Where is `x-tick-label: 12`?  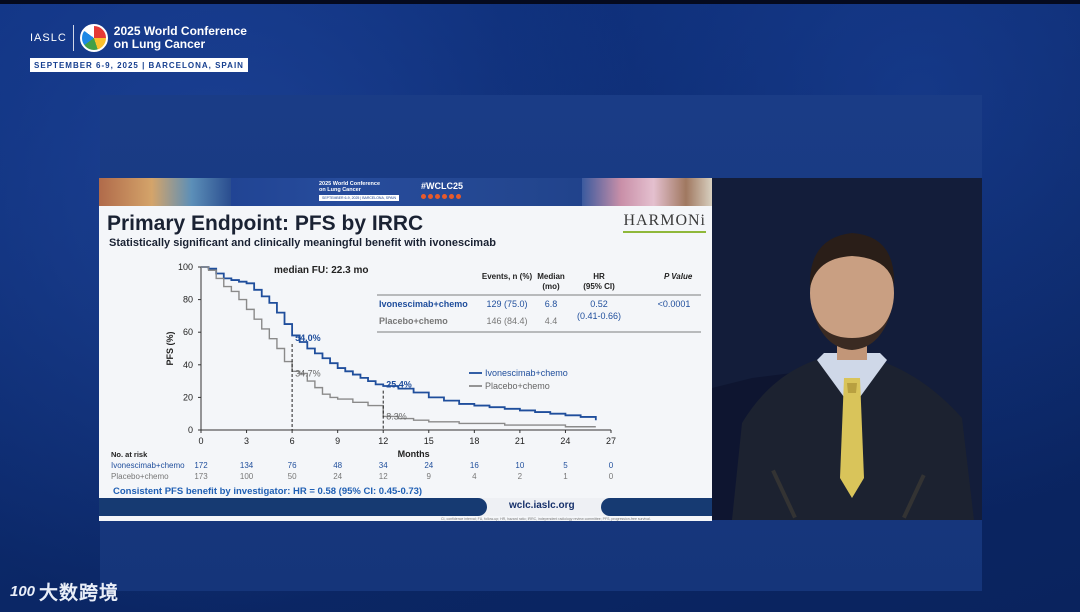 x-tick-label: 12 is located at coordinates (383, 441).